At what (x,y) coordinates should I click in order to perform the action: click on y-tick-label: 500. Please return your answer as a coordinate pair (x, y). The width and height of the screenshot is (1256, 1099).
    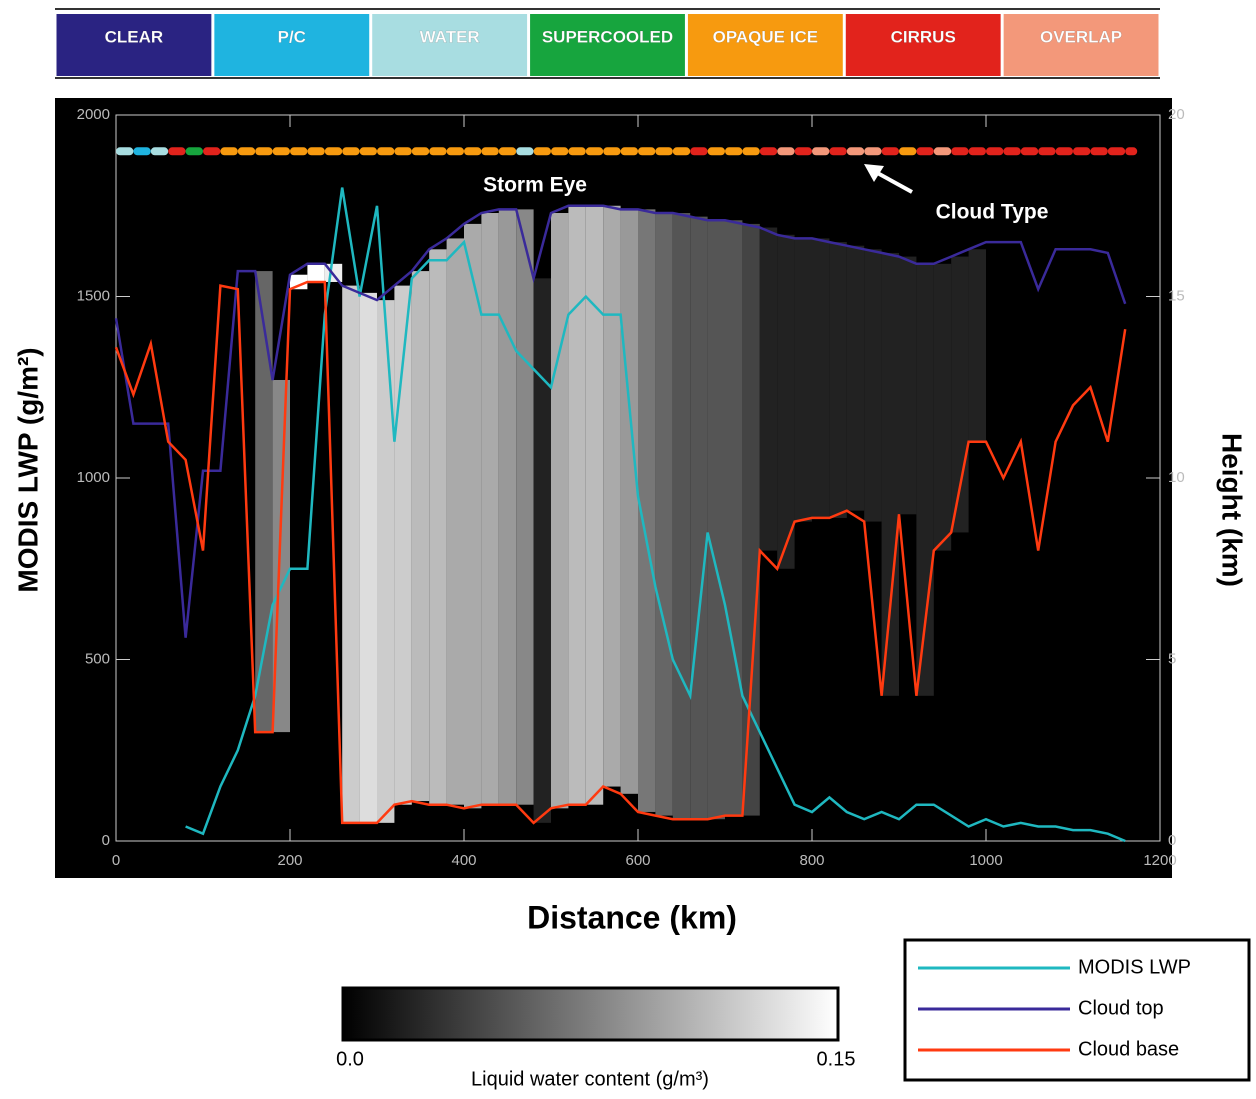
    Looking at the image, I should click on (97, 658).